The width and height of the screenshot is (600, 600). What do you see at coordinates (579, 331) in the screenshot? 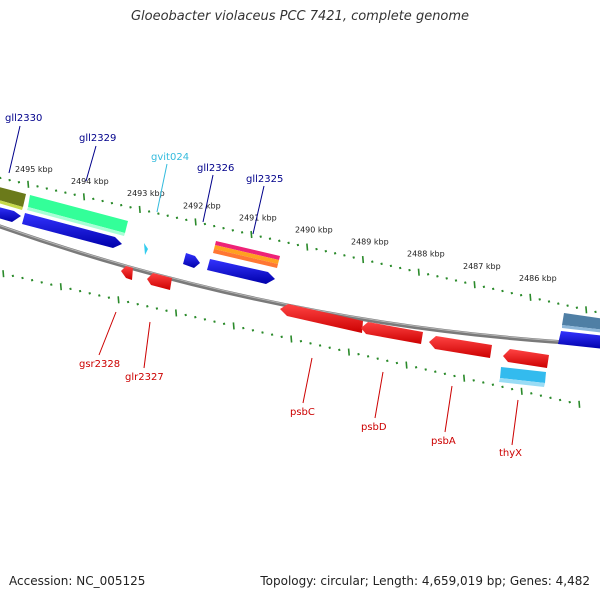
I see `gene-right-forward` at bounding box center [579, 331].